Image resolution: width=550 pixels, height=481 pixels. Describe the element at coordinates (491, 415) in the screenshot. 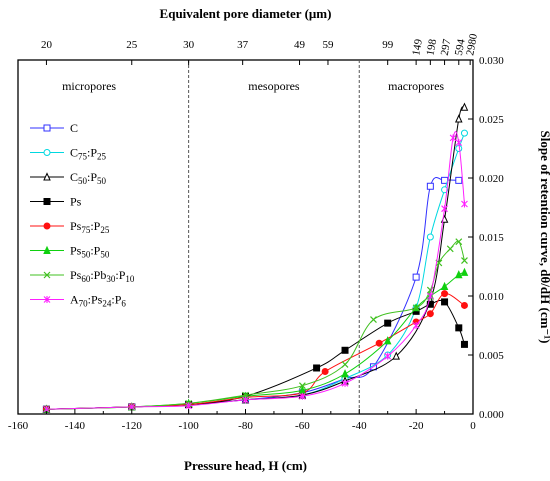

I see `y-tick-label: 0.000` at that location.